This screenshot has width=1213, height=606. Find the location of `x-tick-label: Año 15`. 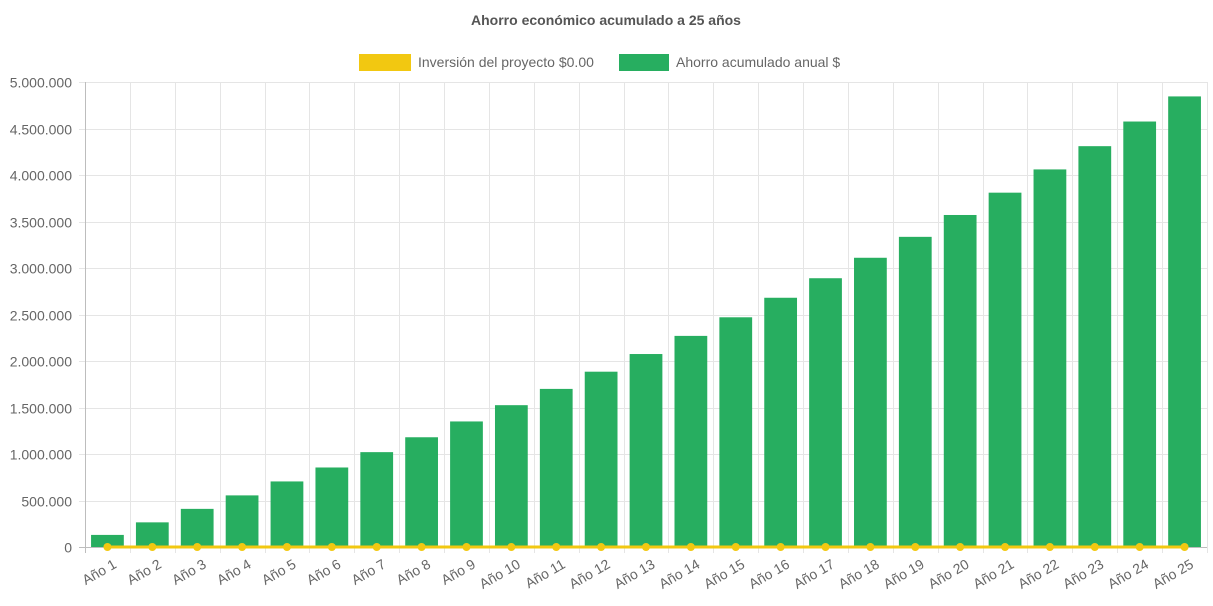

x-tick-label: Año 15 is located at coordinates (724, 574).